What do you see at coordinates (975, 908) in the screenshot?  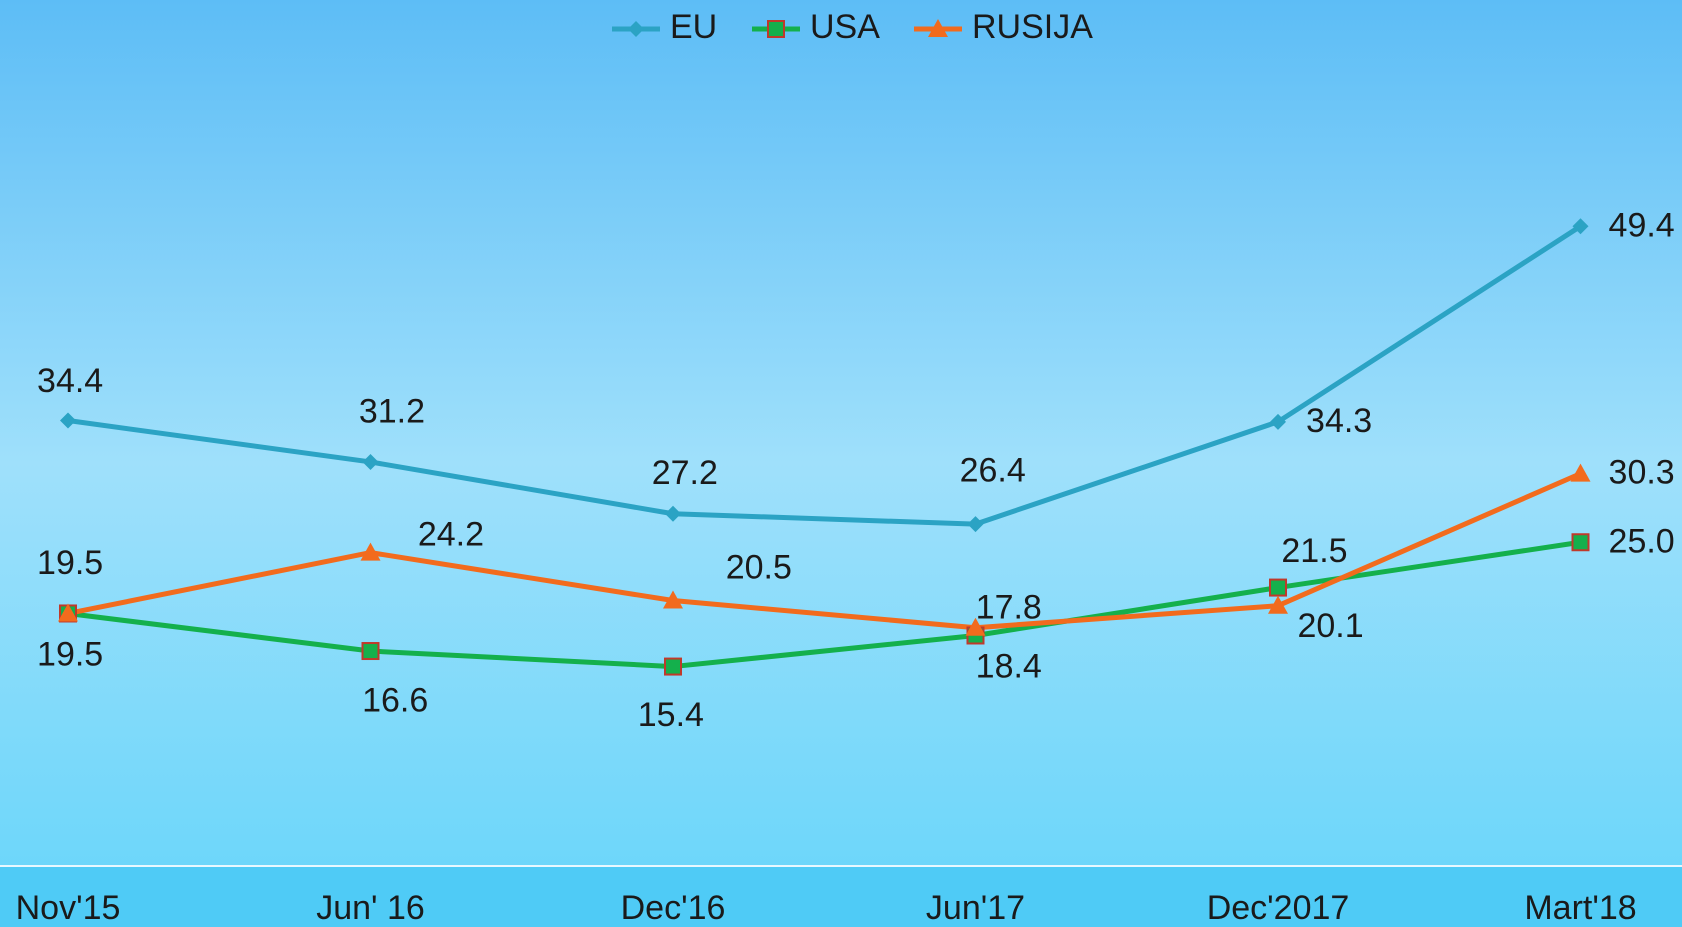 I see `x-tick-label: Jun'17` at bounding box center [975, 908].